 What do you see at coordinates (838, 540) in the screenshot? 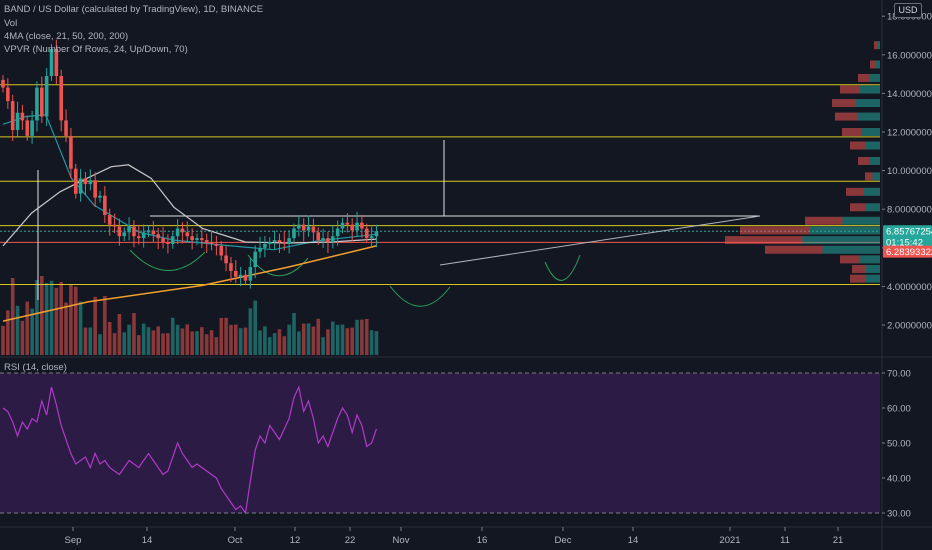
I see `time-tick-label: 21` at bounding box center [838, 540].